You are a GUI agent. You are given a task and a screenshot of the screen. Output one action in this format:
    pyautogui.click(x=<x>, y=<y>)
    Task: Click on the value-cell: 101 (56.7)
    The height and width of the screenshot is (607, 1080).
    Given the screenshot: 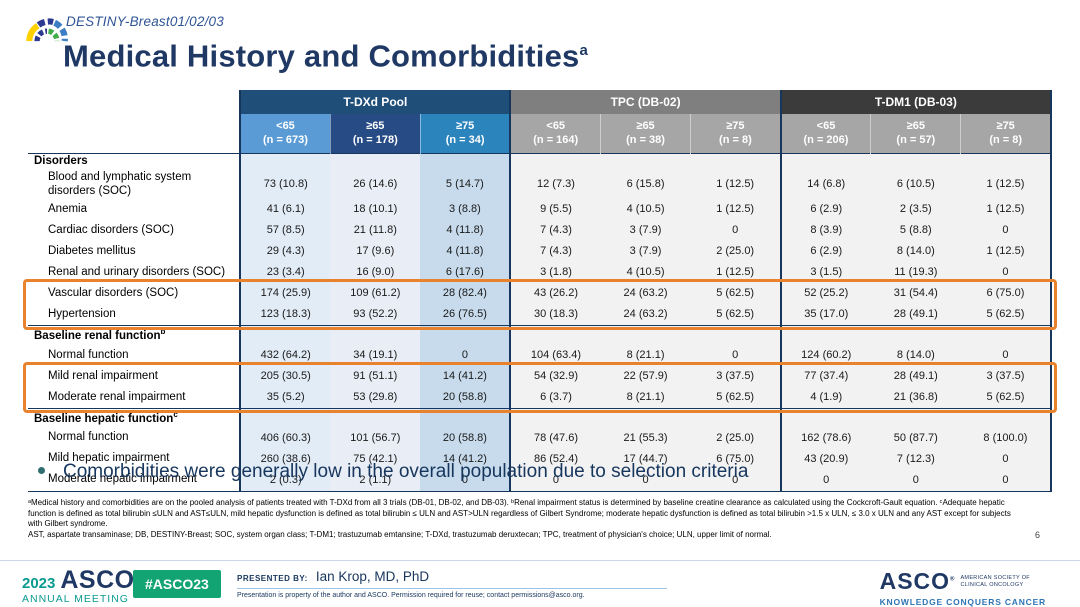 What is the action you would take?
    pyautogui.click(x=375, y=438)
    